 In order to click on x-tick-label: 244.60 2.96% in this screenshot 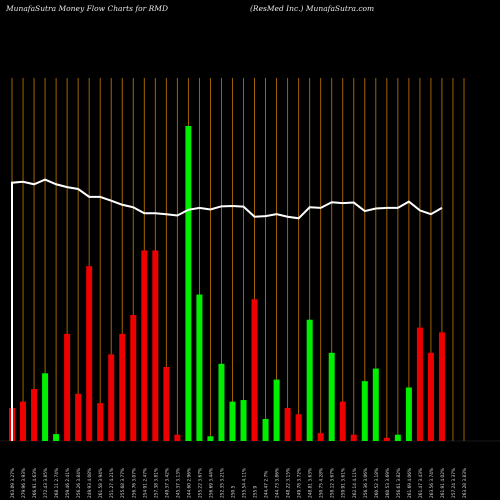, I will do `click(189, 483)`.